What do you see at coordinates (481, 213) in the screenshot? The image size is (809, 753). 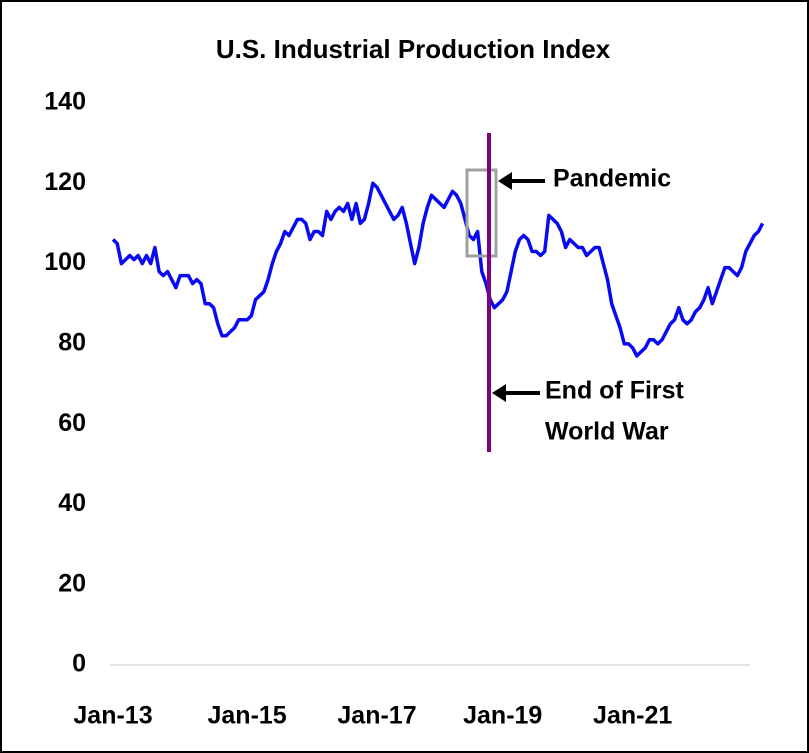 I see `highlight-box` at bounding box center [481, 213].